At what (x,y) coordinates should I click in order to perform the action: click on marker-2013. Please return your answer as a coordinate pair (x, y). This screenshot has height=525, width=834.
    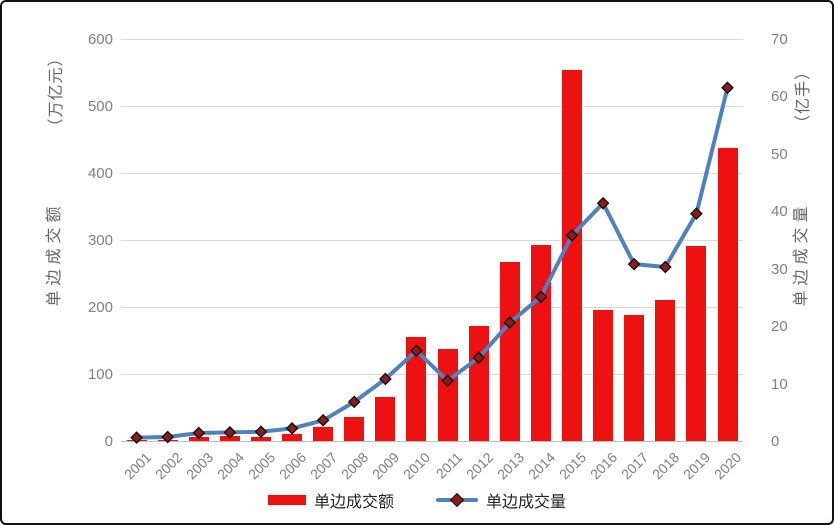
    Looking at the image, I should click on (510, 322).